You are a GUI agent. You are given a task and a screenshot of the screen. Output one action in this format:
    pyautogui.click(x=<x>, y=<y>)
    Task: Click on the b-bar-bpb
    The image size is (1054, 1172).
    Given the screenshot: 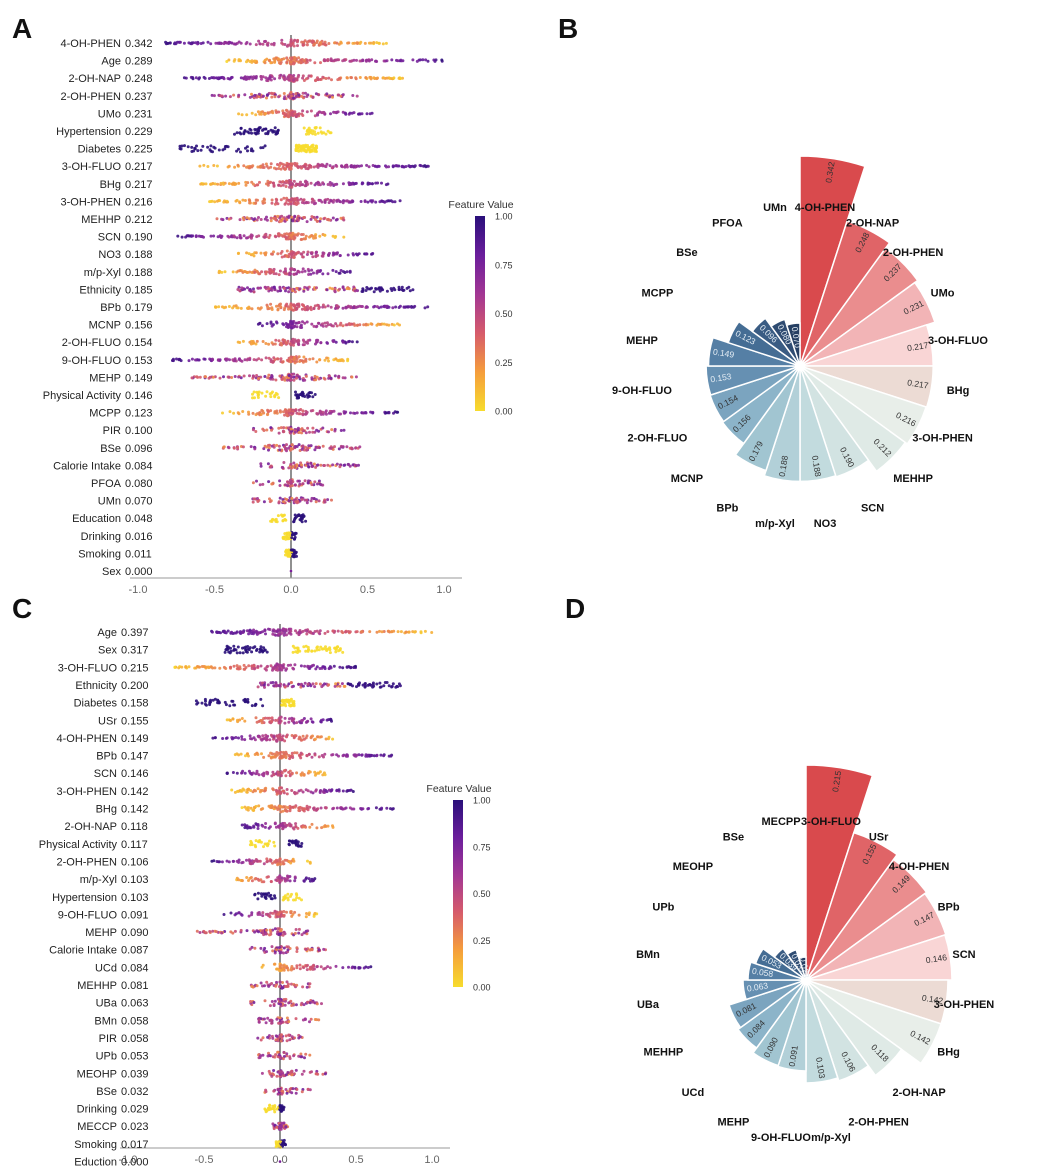 What is the action you would take?
    pyautogui.click(x=767, y=418)
    